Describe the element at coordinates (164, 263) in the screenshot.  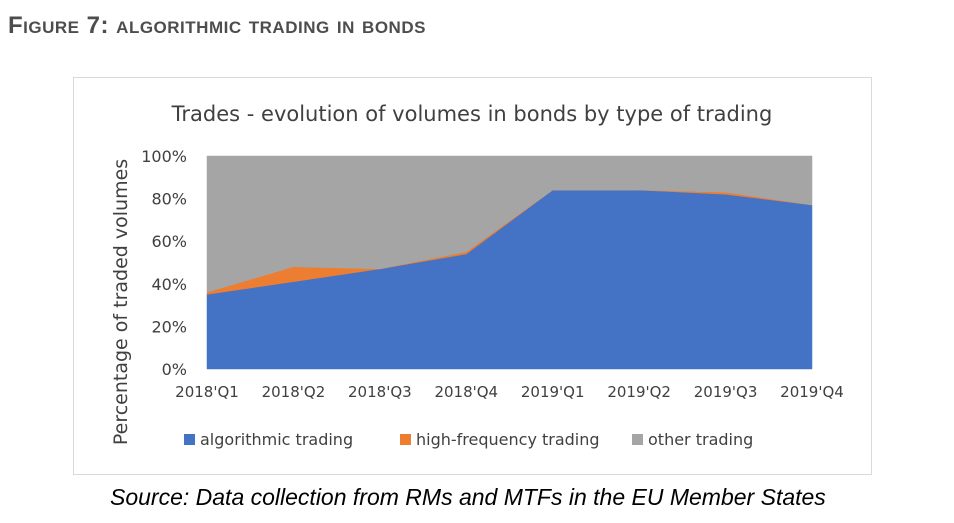
I see `y-axis-ticks: 0% 20% 40% 60% 80% 100%` at that location.